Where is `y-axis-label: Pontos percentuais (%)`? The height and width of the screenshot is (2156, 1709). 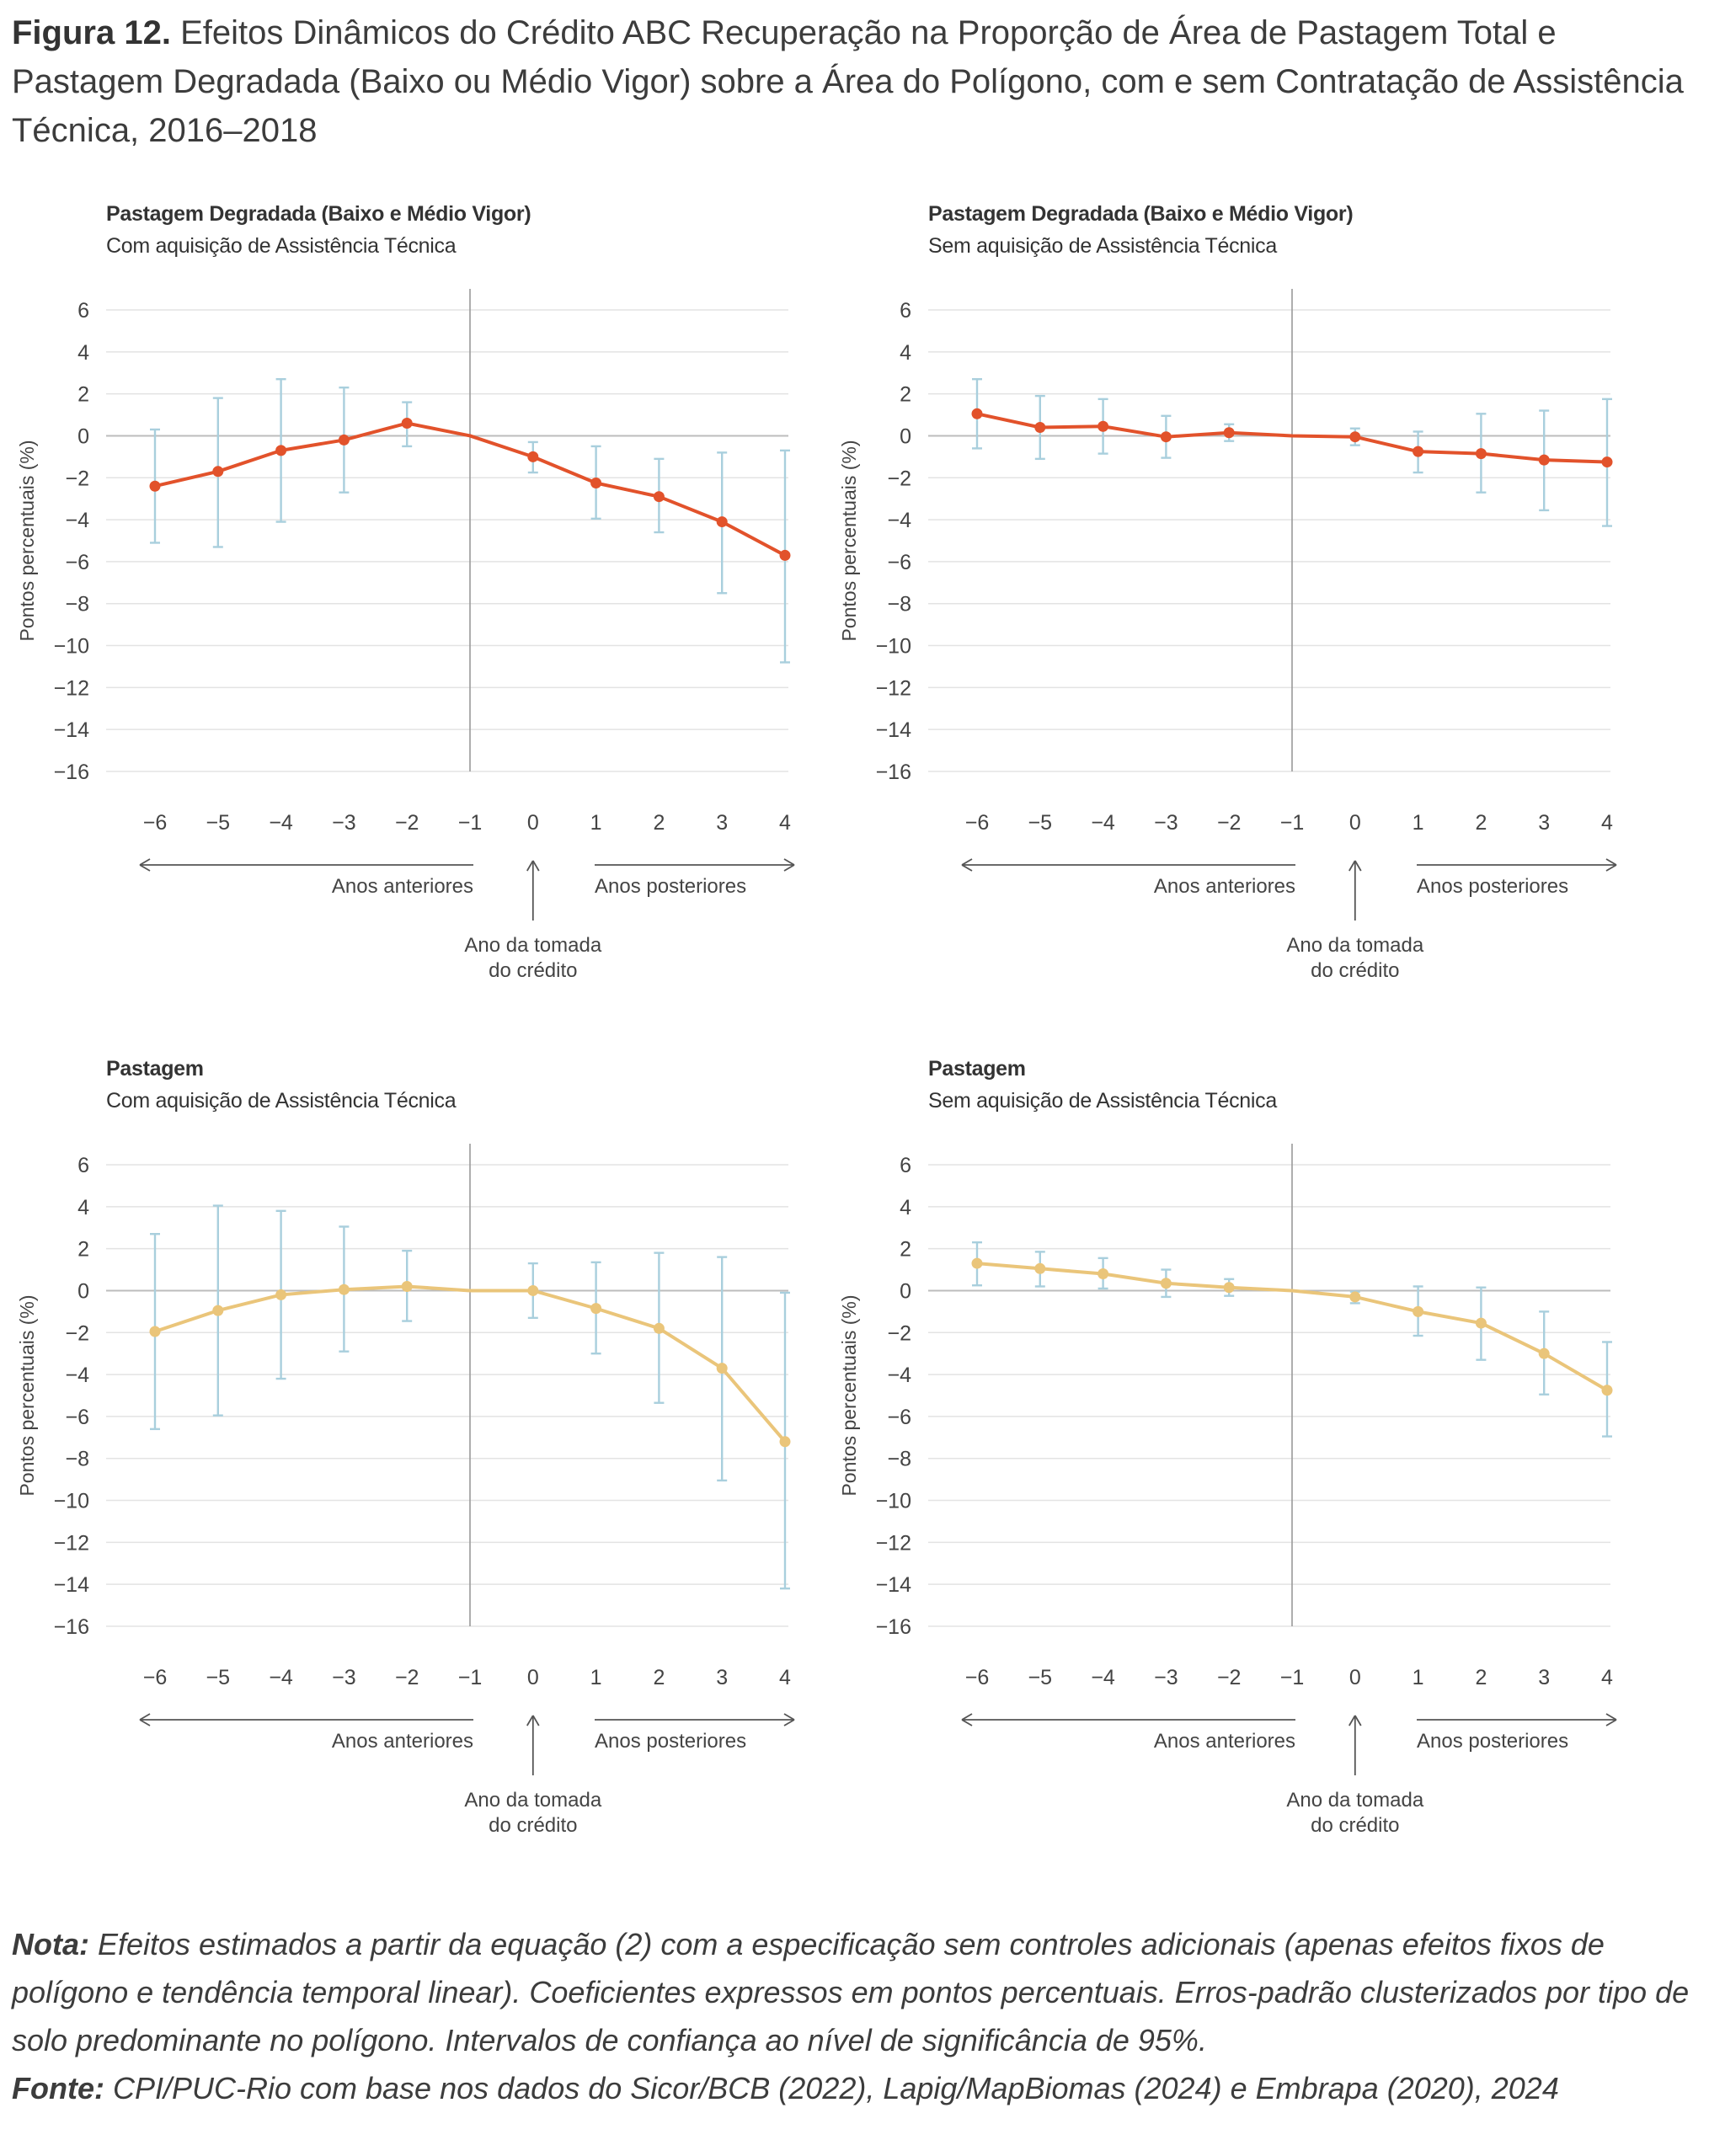
y-axis-label: Pontos percentuais (%) is located at coordinates (849, 1395).